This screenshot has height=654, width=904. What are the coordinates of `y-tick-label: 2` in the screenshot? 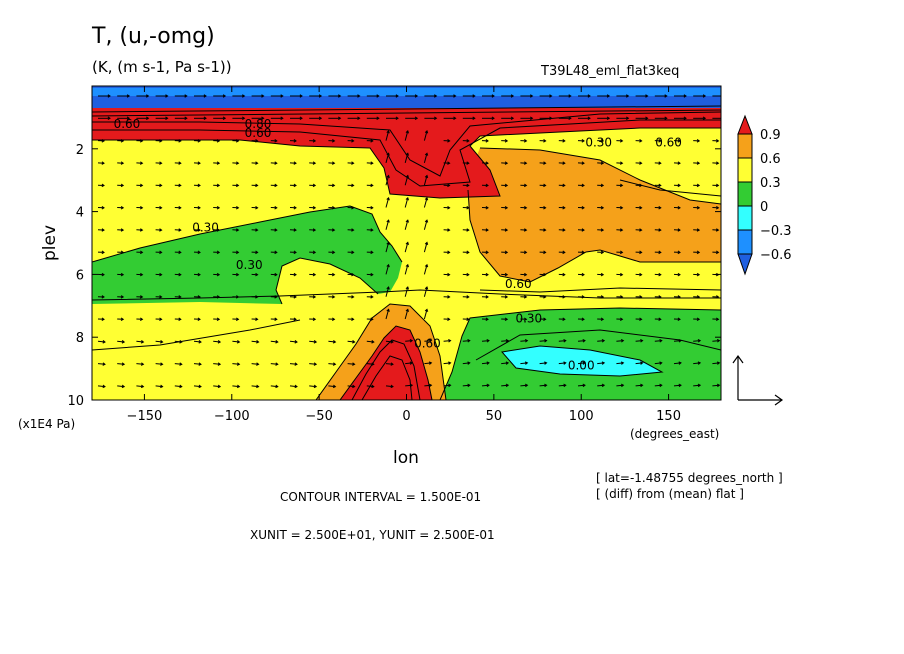 It's located at (80, 150).